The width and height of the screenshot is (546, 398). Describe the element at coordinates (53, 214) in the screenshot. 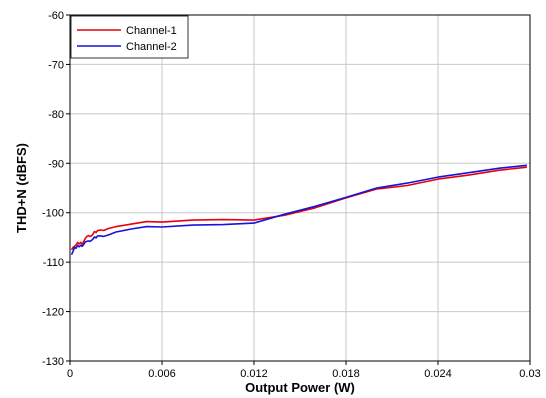

I see `y-tick-label: -100` at that location.